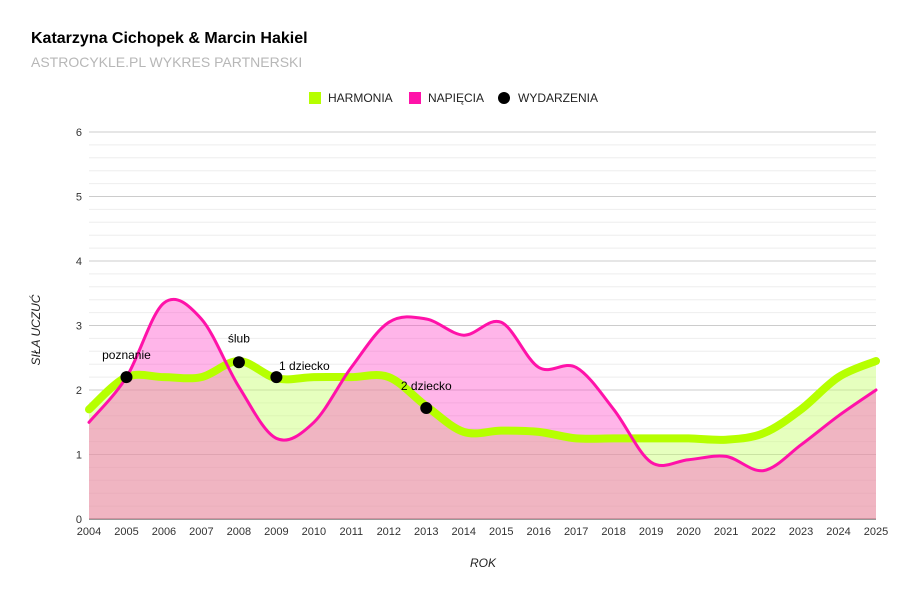  I want to click on legend-harmonia-swatch, so click(315, 98).